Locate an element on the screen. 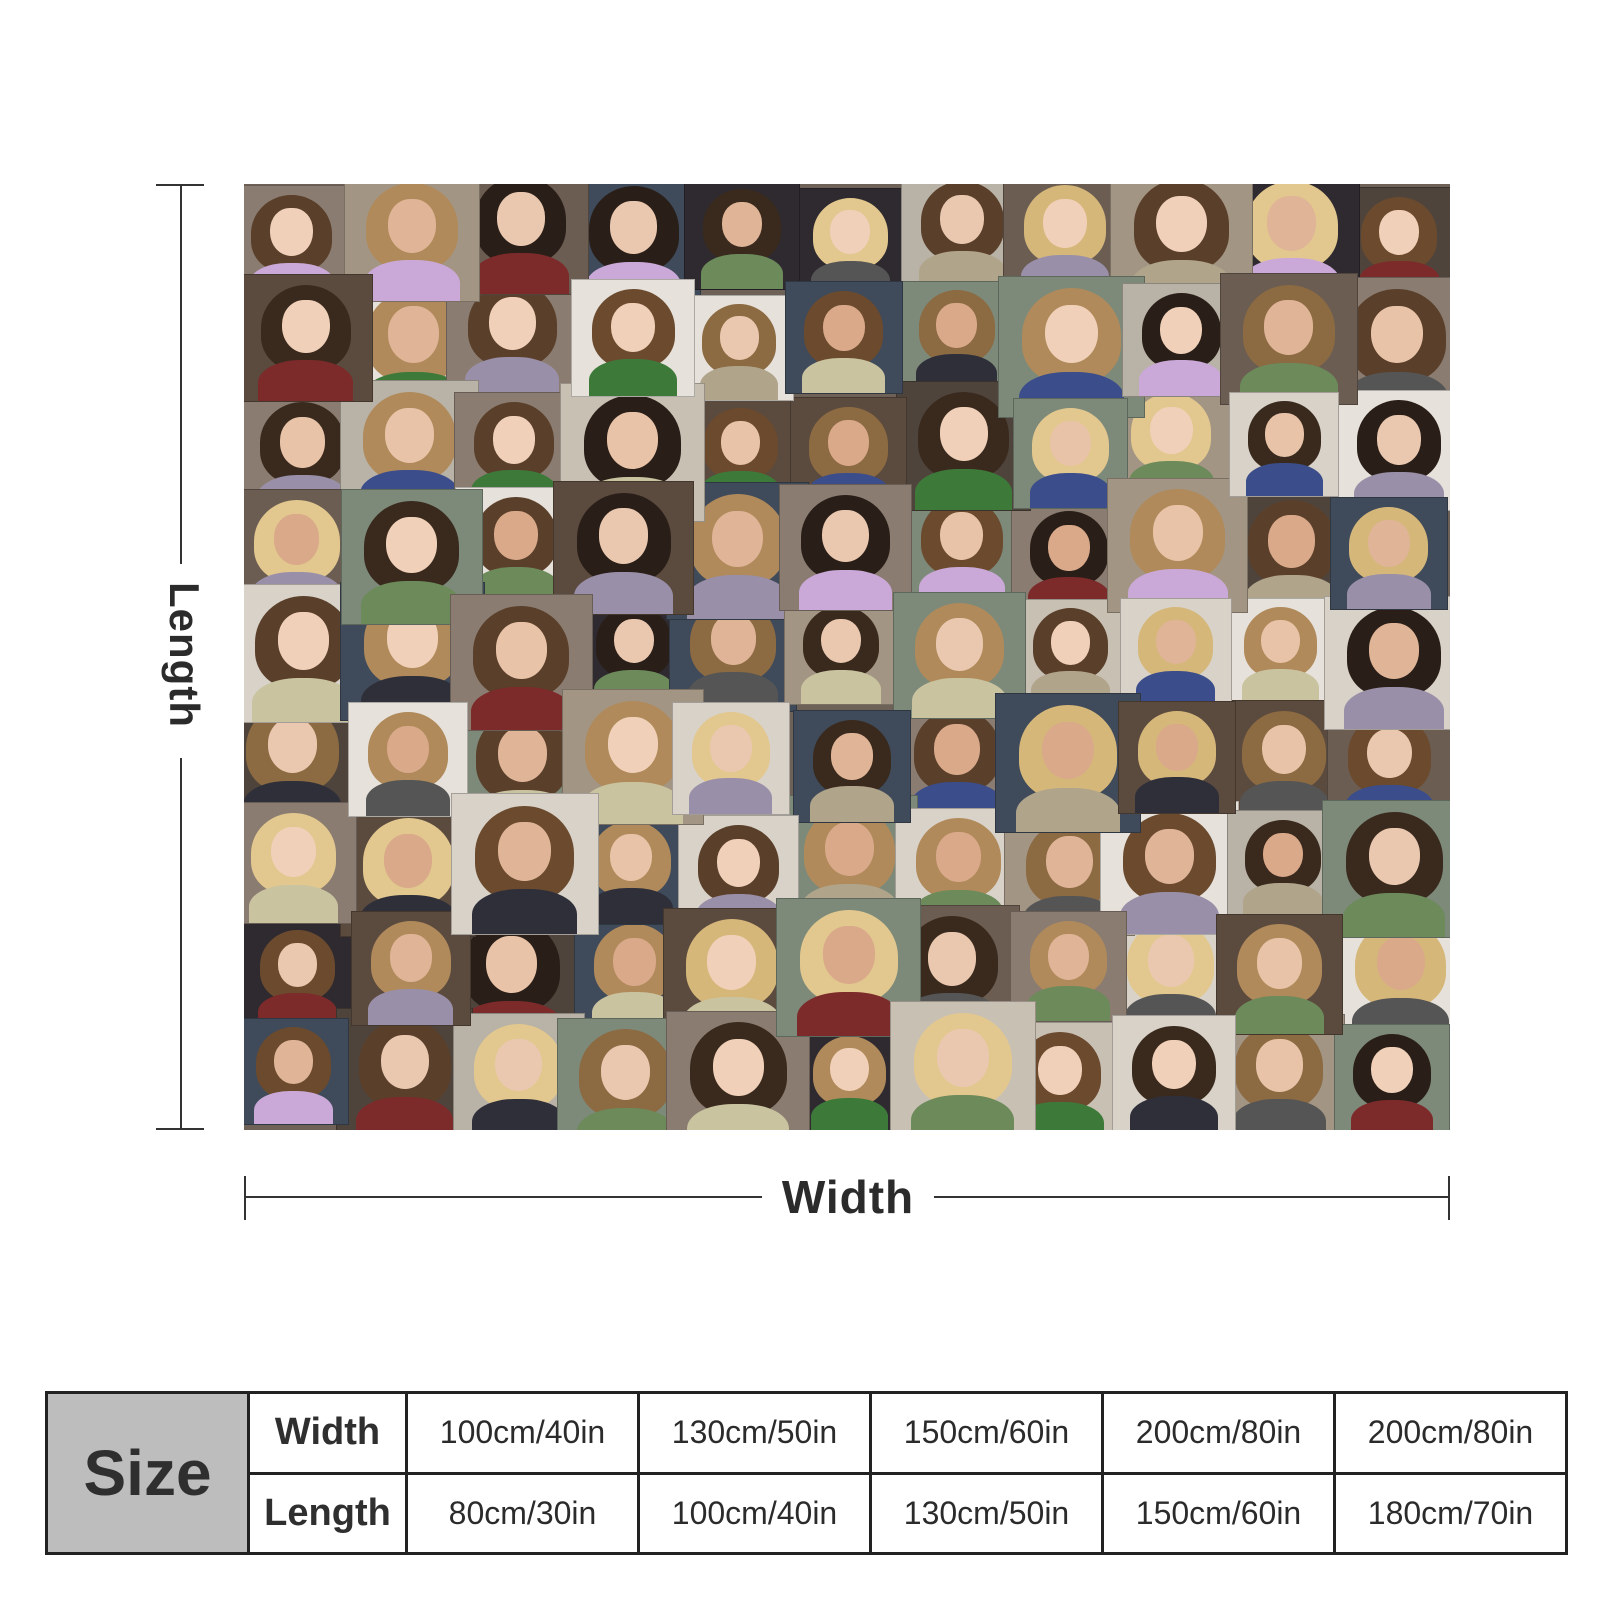  length-label: Length is located at coordinates (184, 655).